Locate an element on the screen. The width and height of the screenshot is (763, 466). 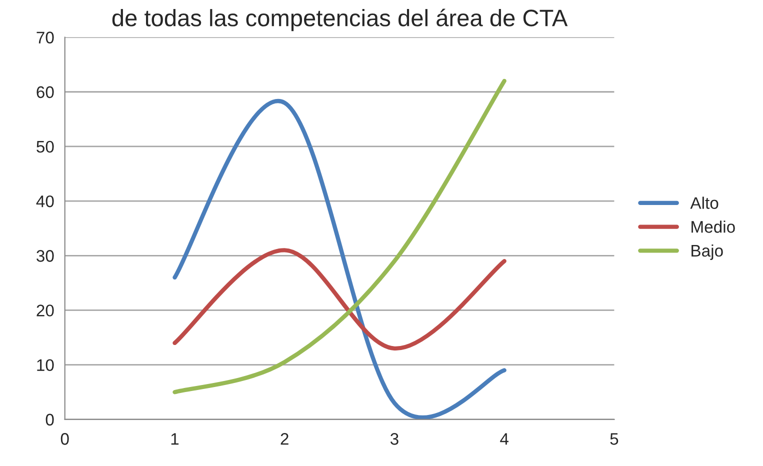
y-tick-label: 60 is located at coordinates (45, 92).